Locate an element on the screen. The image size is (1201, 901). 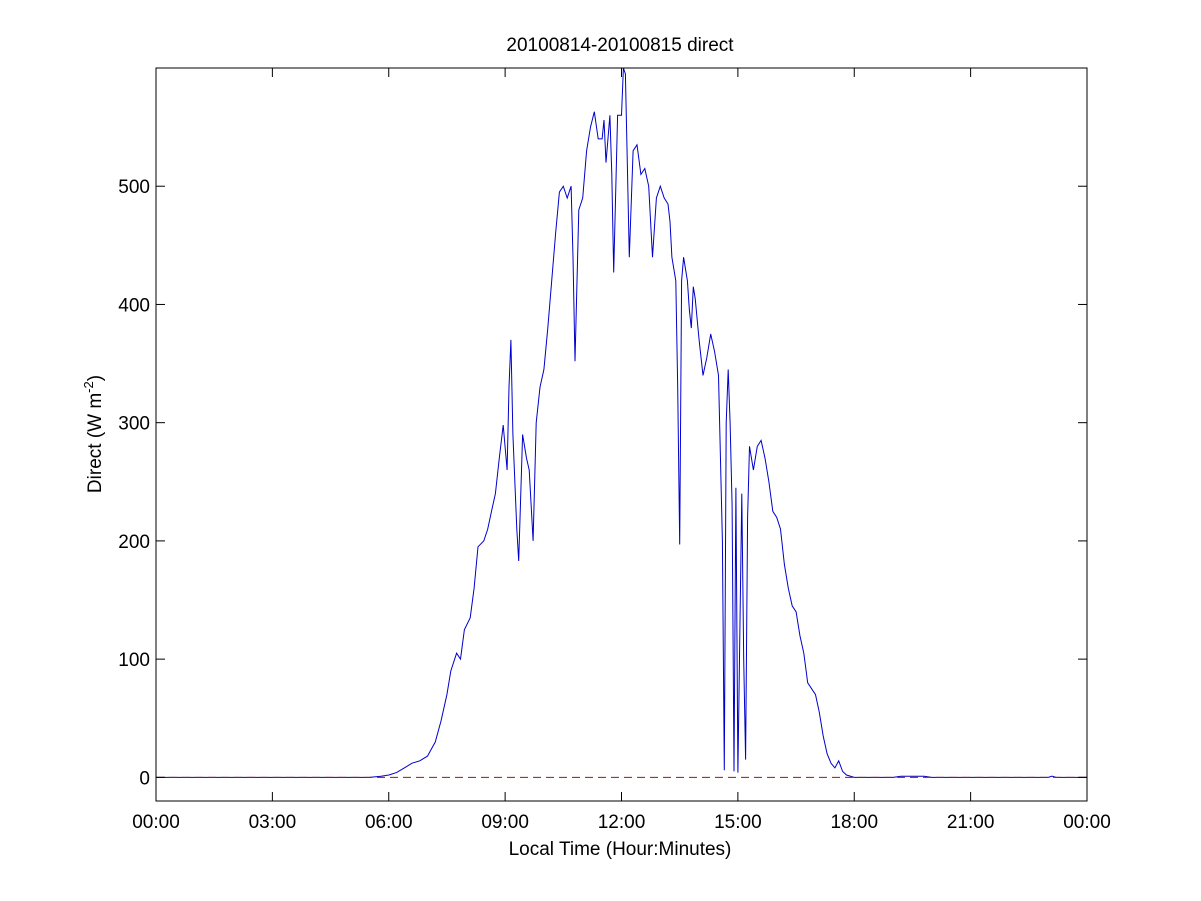
chart-title: 20100814-20100815 direct is located at coordinates (620, 45).